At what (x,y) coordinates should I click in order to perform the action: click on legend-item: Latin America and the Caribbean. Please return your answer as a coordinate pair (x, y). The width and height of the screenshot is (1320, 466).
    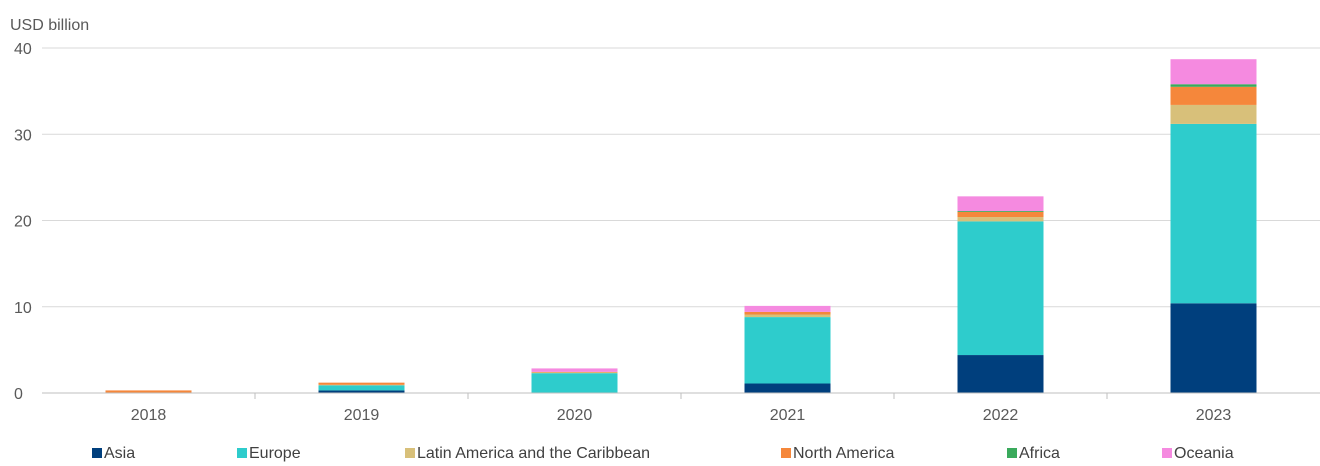
    Looking at the image, I should click on (527, 453).